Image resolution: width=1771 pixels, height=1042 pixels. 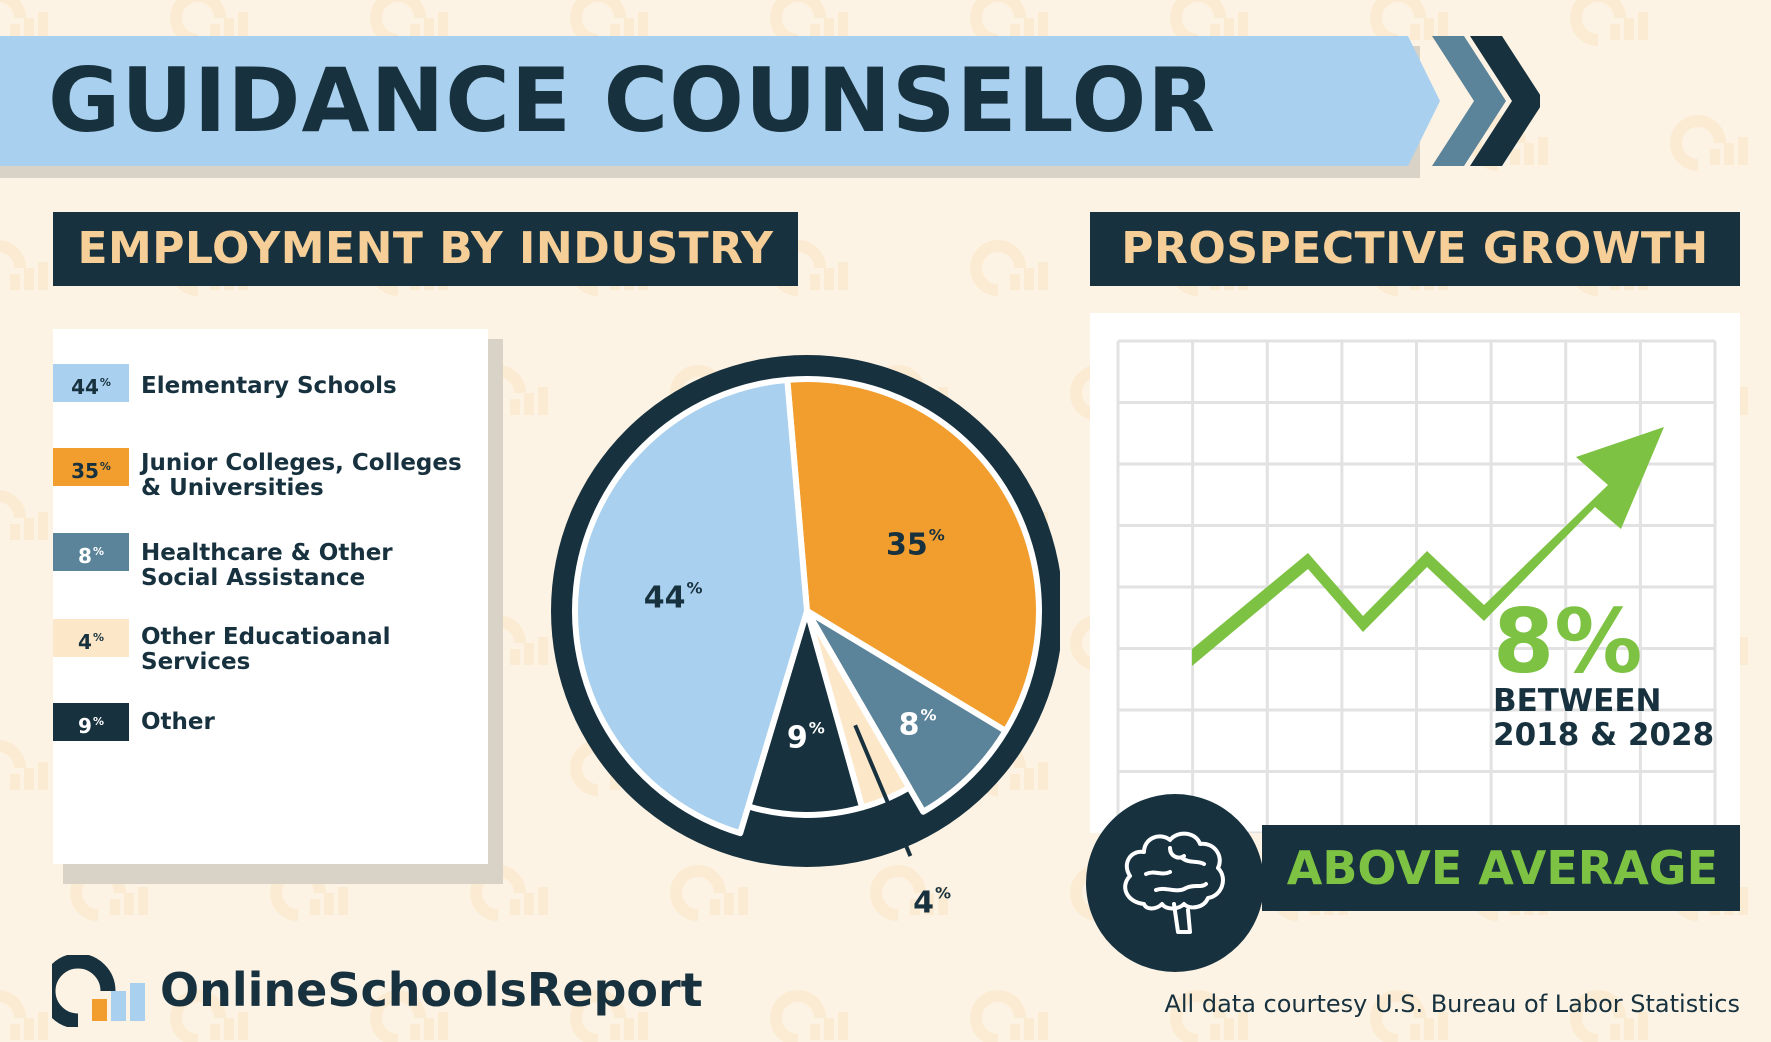 I want to click on legend-swatch: 44%, so click(x=91, y=383).